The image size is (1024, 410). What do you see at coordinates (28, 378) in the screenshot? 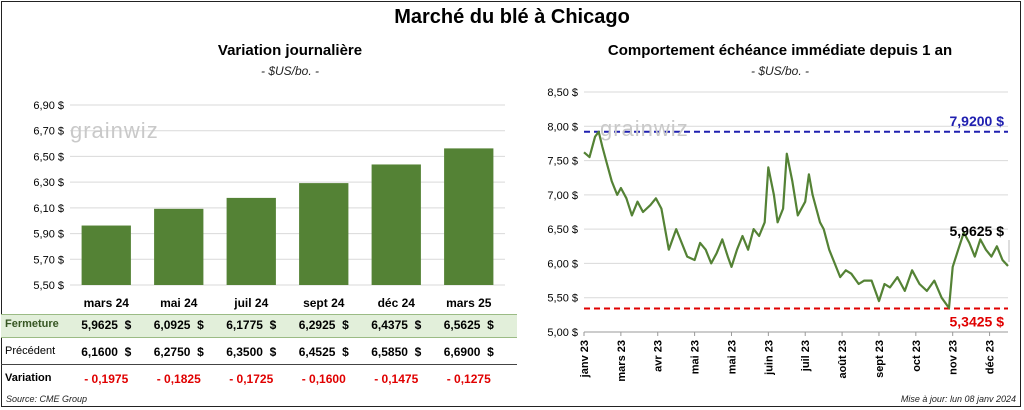
I see `table-row-label: Variation` at bounding box center [28, 378].